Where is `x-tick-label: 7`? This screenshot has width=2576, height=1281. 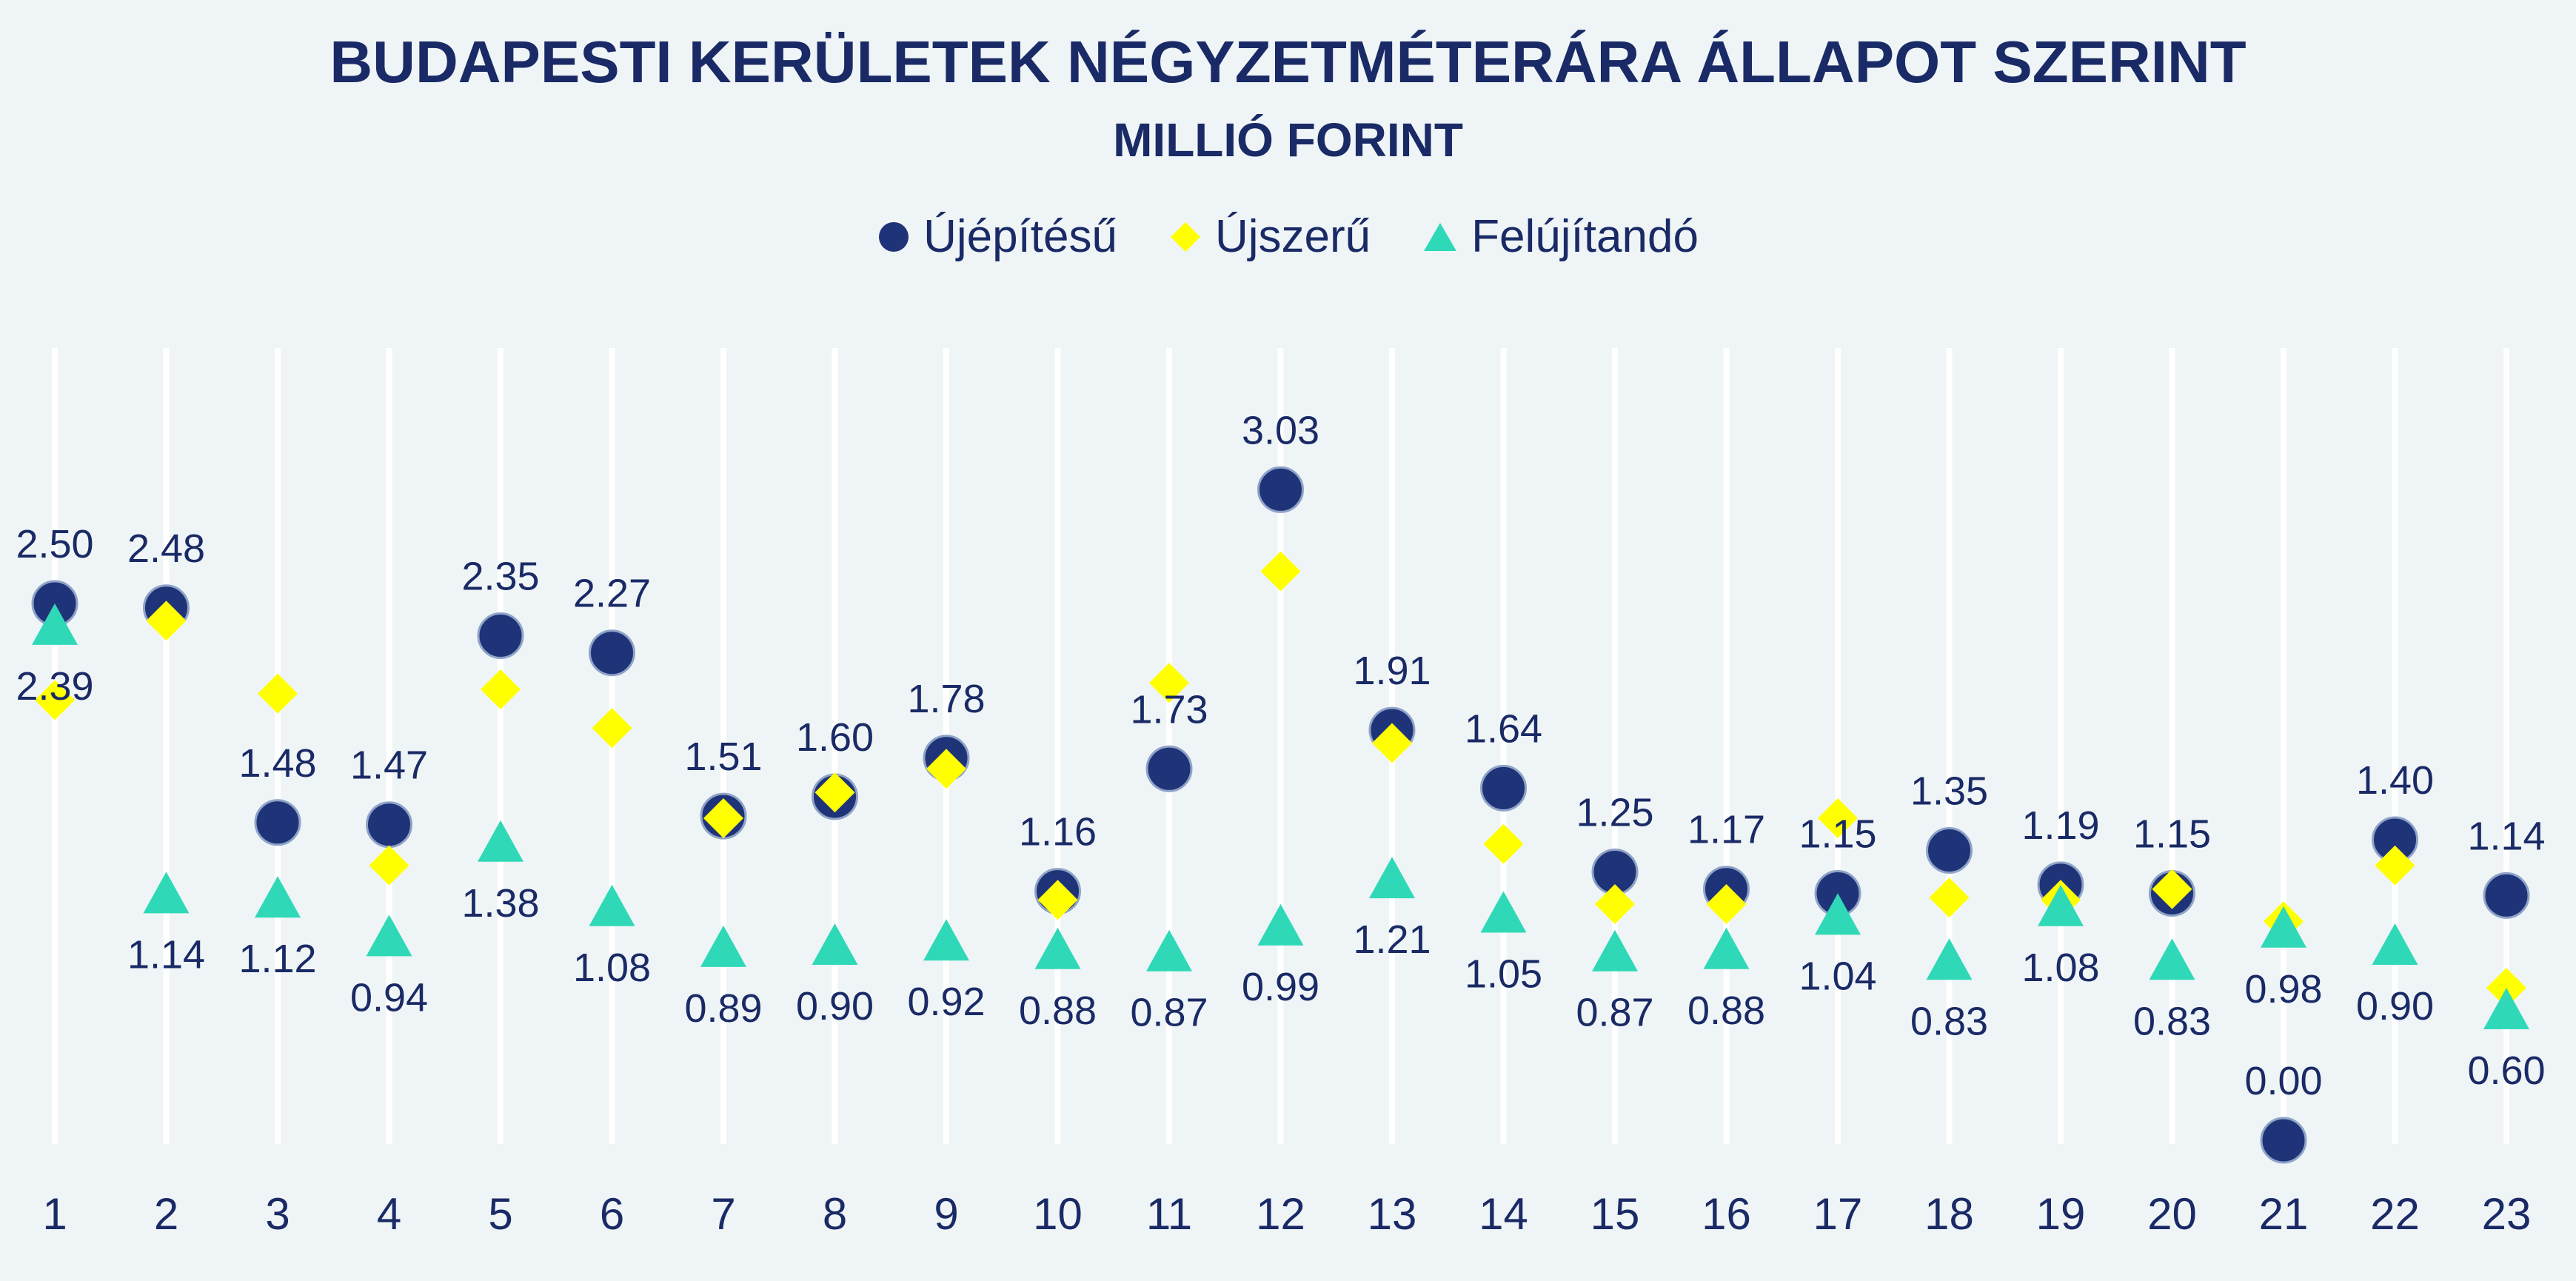
x-tick-label: 7 is located at coordinates (723, 1214).